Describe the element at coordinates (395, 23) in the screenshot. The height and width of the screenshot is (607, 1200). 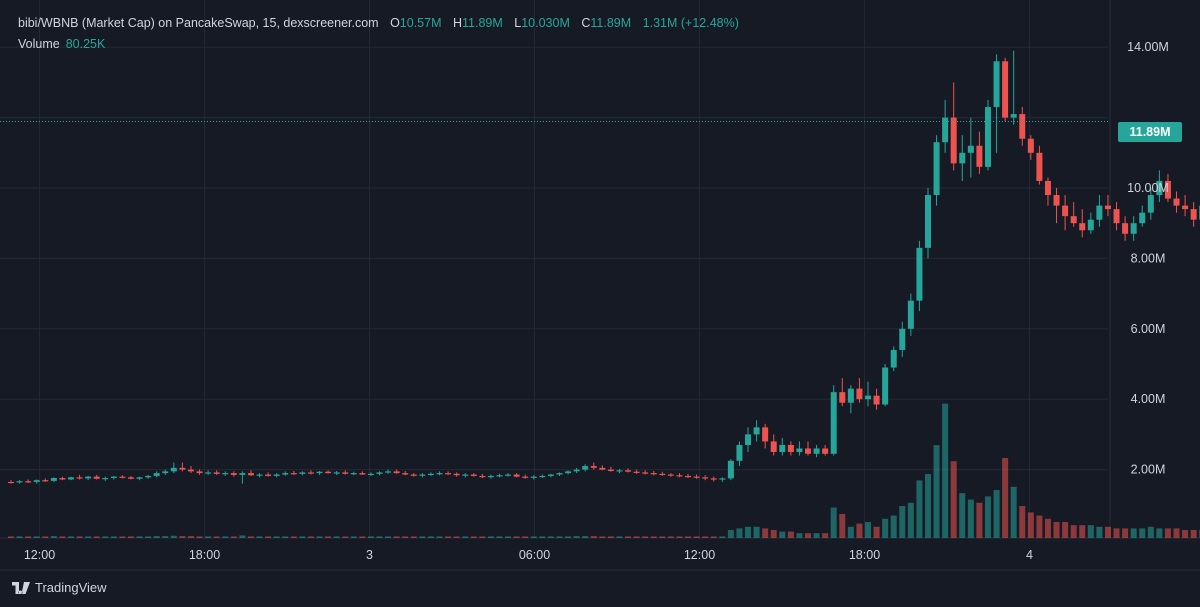
I see `open-label: O` at that location.